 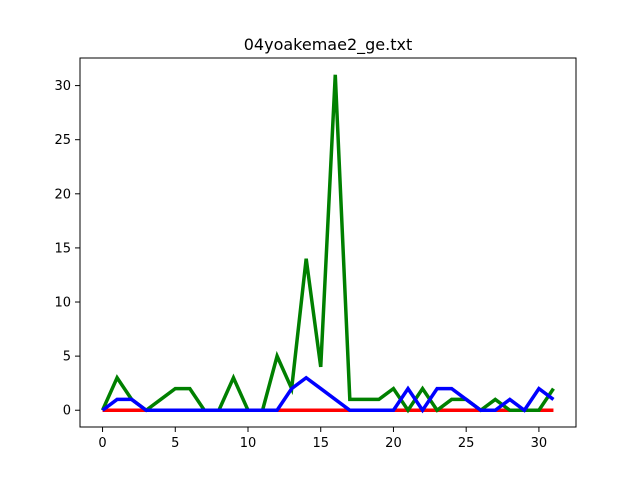 What do you see at coordinates (62, 140) in the screenshot?
I see `y-tick-label: 25` at bounding box center [62, 140].